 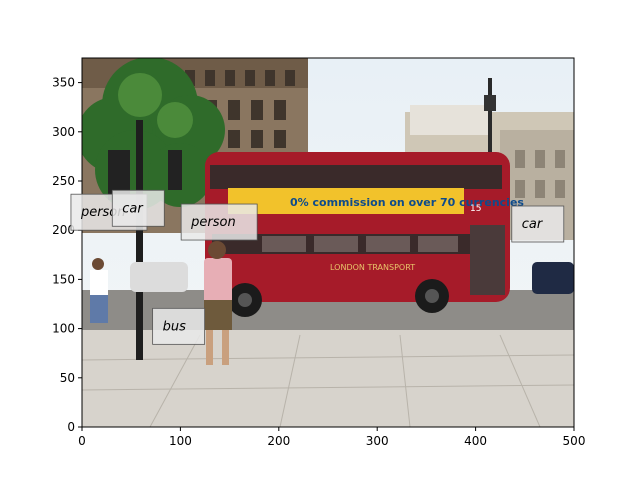 What do you see at coordinates (174, 326) in the screenshot?
I see `detection-label: bus` at bounding box center [174, 326].